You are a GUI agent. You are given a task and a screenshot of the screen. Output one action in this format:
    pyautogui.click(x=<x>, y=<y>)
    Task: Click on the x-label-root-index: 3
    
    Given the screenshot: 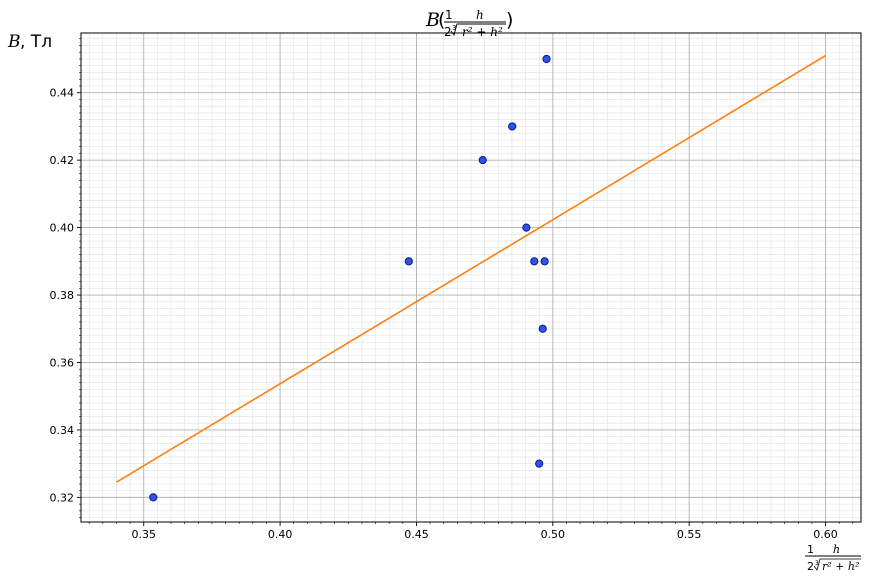 What is the action you would take?
    pyautogui.click(x=817, y=563)
    